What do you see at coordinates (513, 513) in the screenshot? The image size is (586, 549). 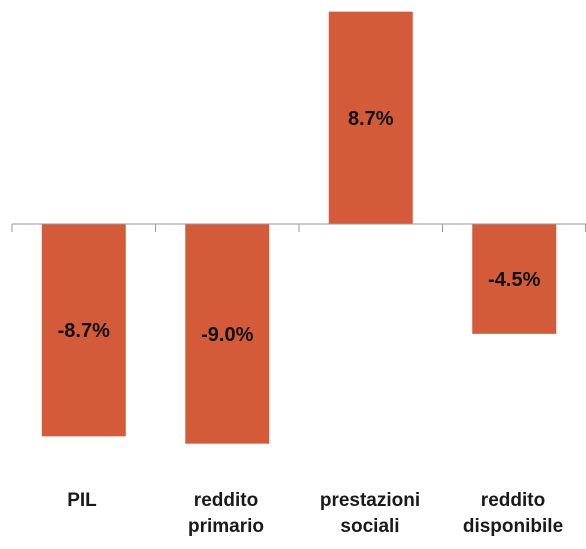 I see `category-label: reddito disponibile` at bounding box center [513, 513].